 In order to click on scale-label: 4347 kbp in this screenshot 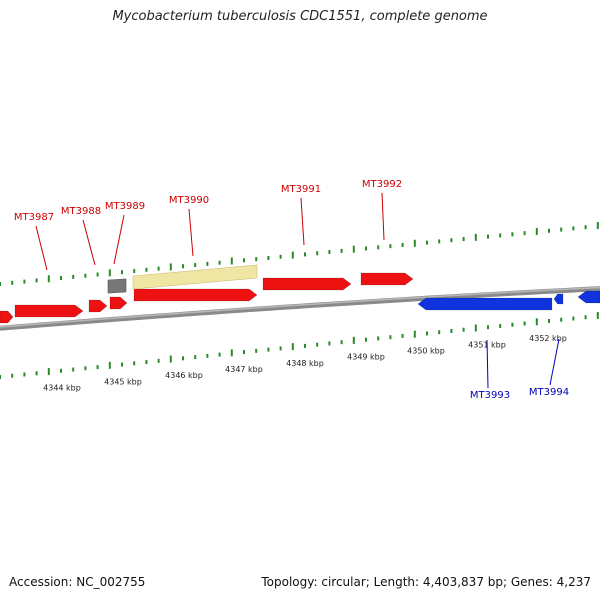, I will do `click(244, 369)`.